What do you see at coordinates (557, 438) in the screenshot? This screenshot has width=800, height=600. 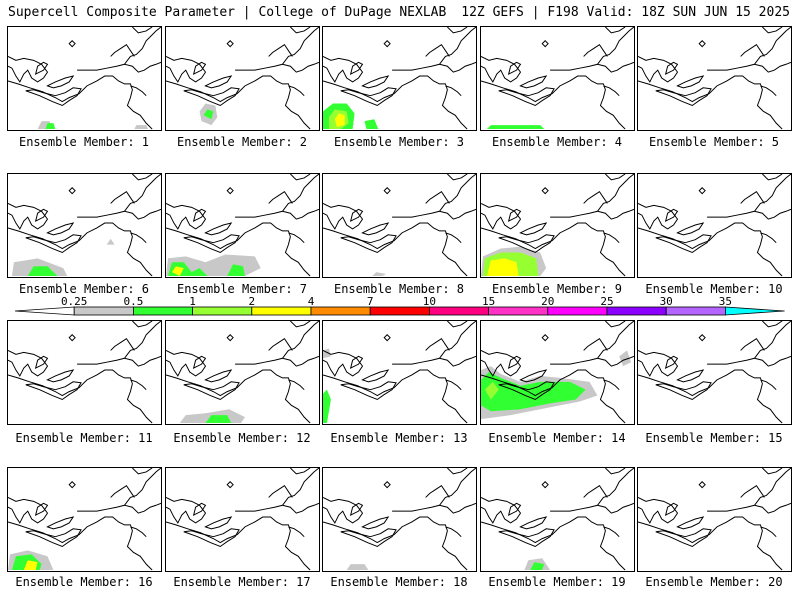 I see `ensemble-member-label: Ensemble Member: 14` at bounding box center [557, 438].